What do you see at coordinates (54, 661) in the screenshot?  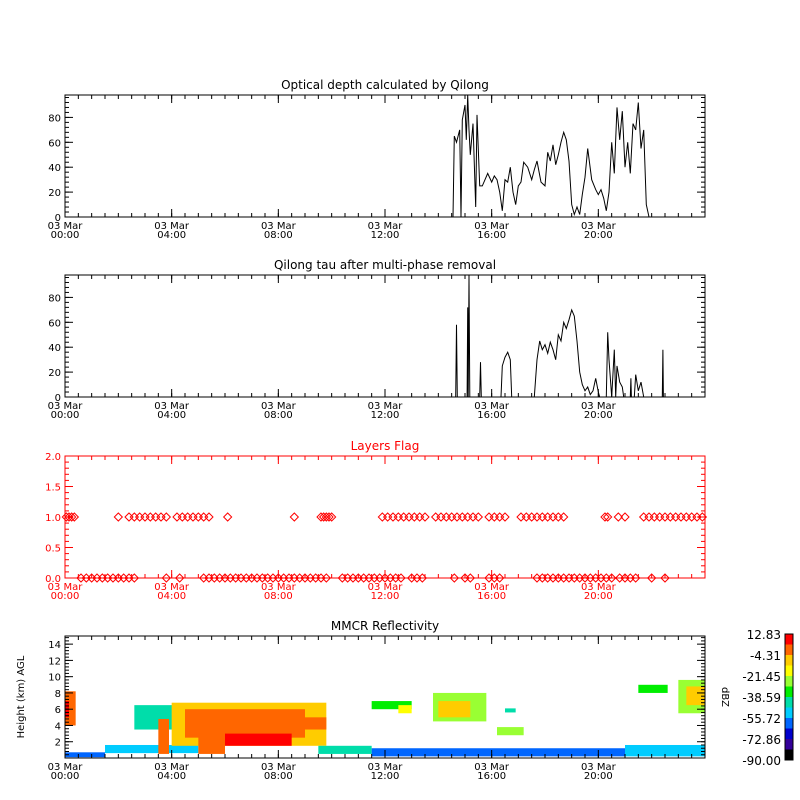 I see `y-tick-label: 12` at bounding box center [54, 661].